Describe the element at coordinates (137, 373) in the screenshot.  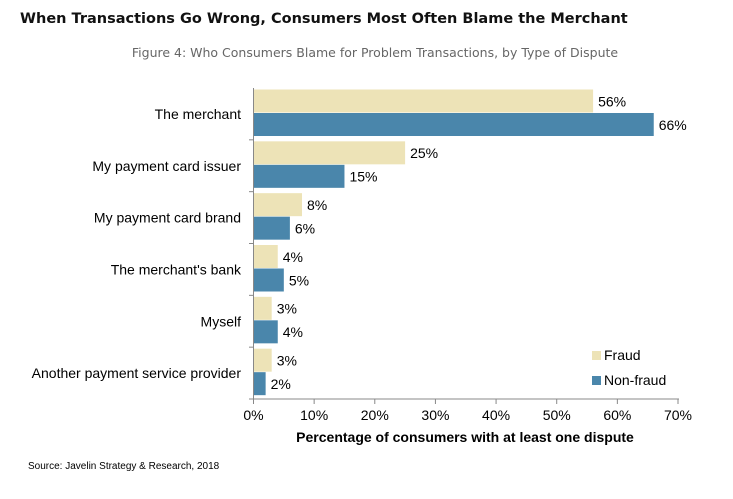
I see `category-label: Another payment service provider` at that location.